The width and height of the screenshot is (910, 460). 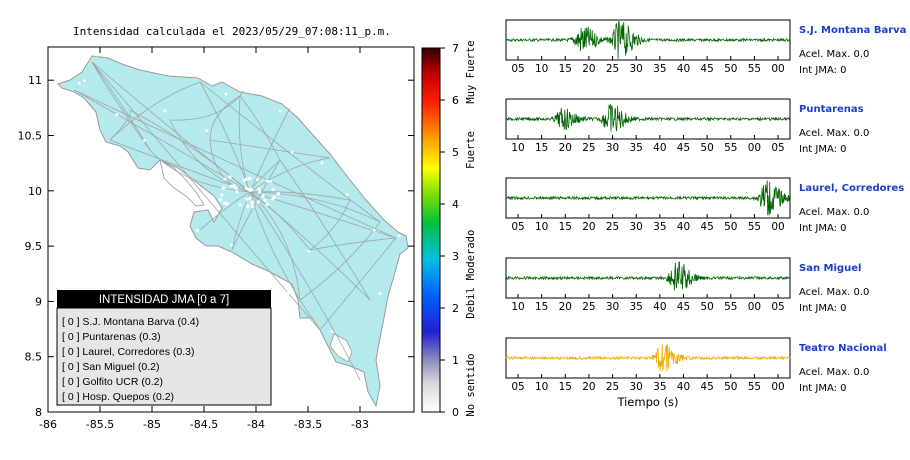 What do you see at coordinates (852, 30) in the screenshot?
I see `station-name: S.J. Montana Barva` at bounding box center [852, 30].